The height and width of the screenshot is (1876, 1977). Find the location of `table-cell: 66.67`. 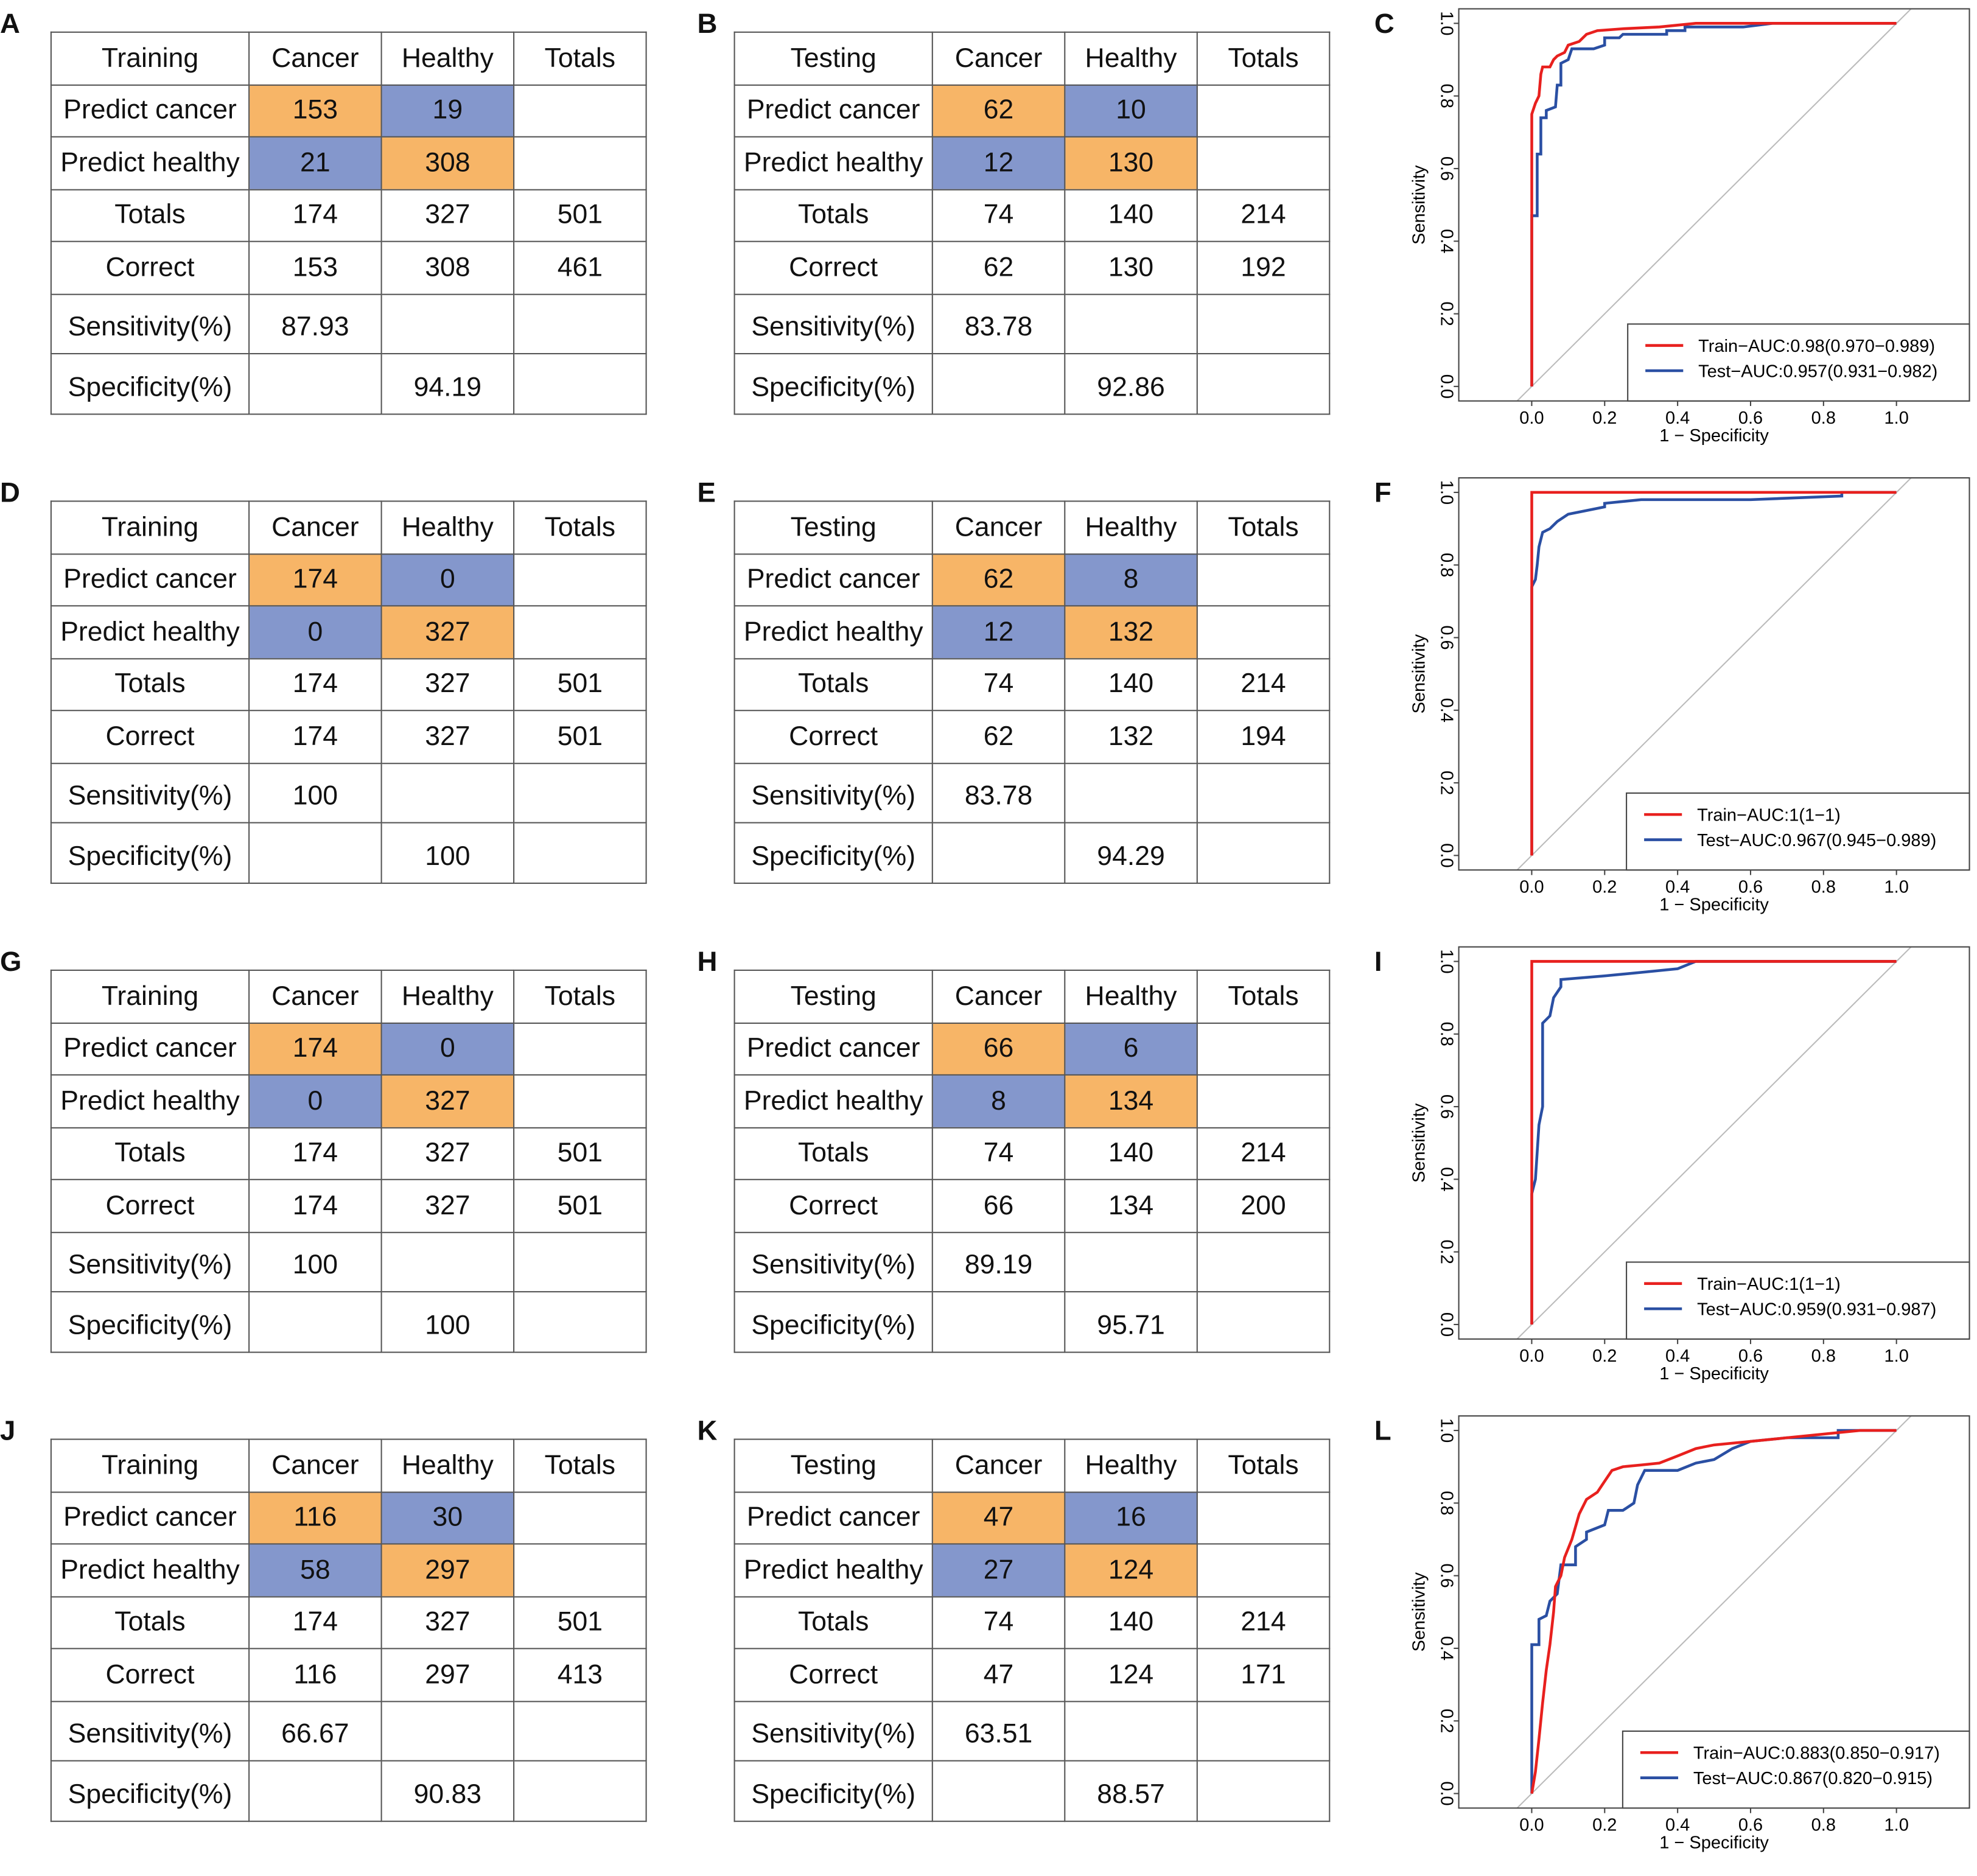

table-cell: 66.67 is located at coordinates (315, 1731).